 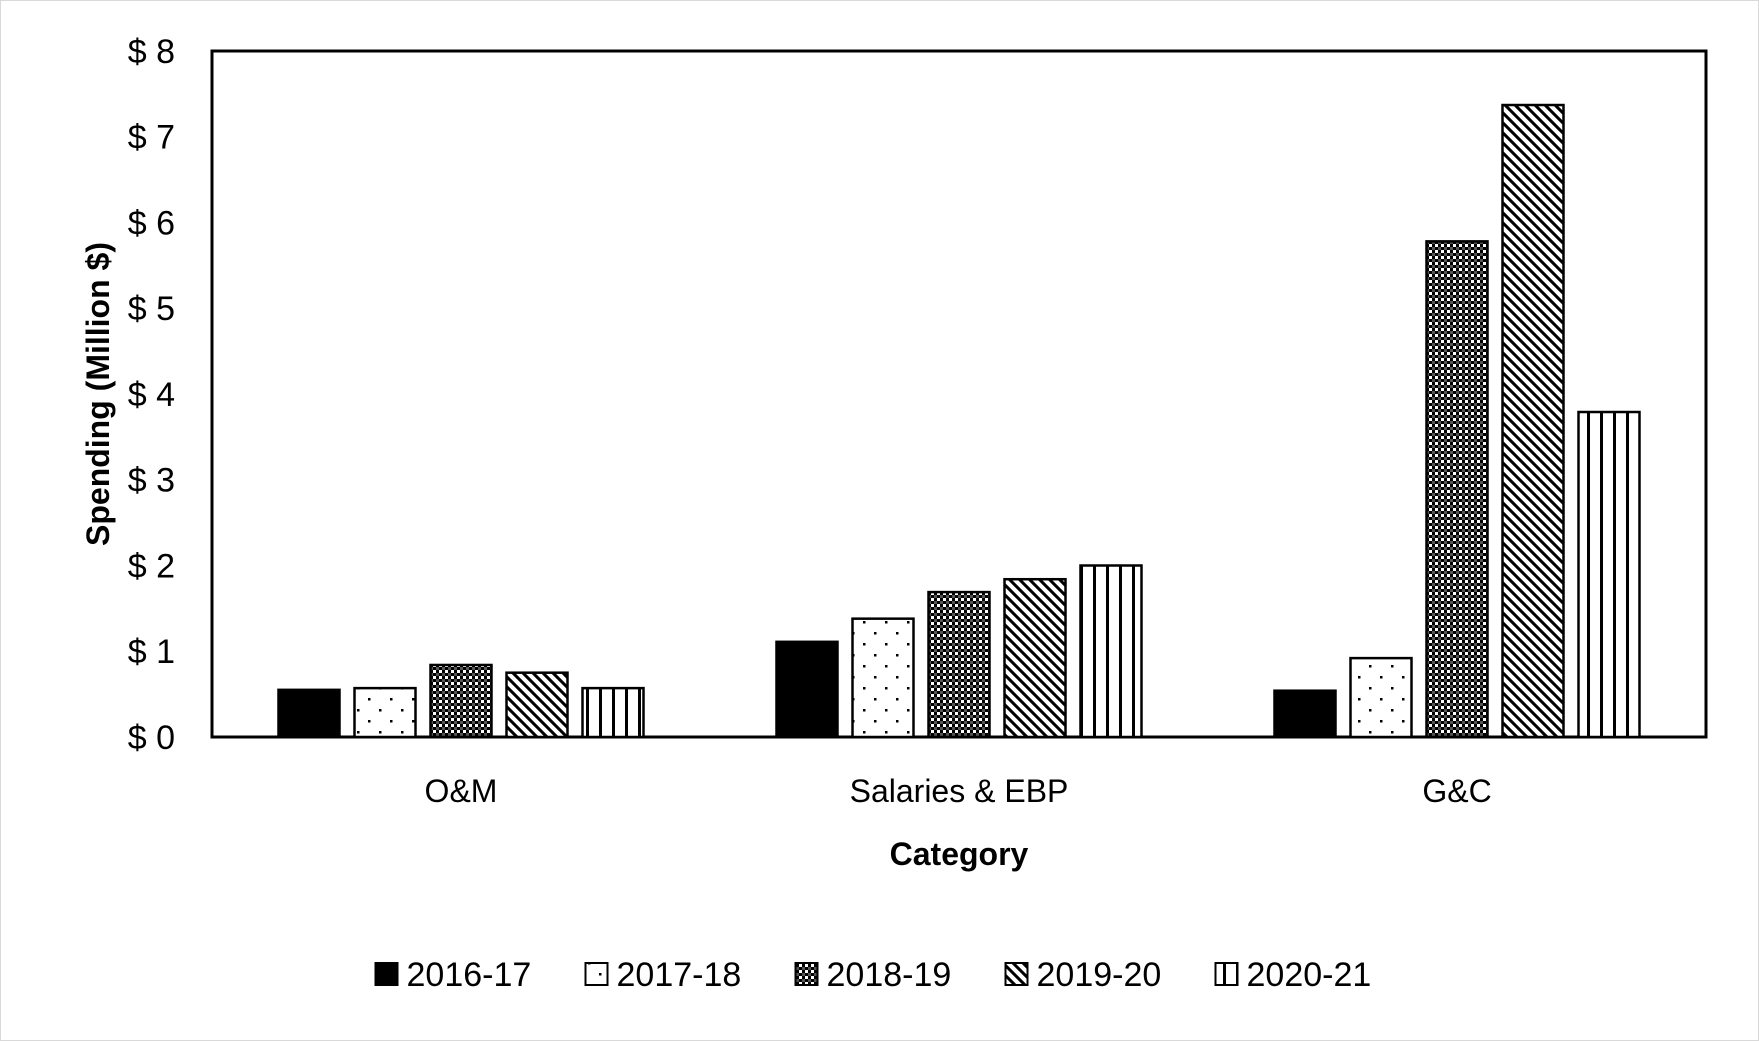 I want to click on legend-label: 2016-17, so click(x=469, y=975).